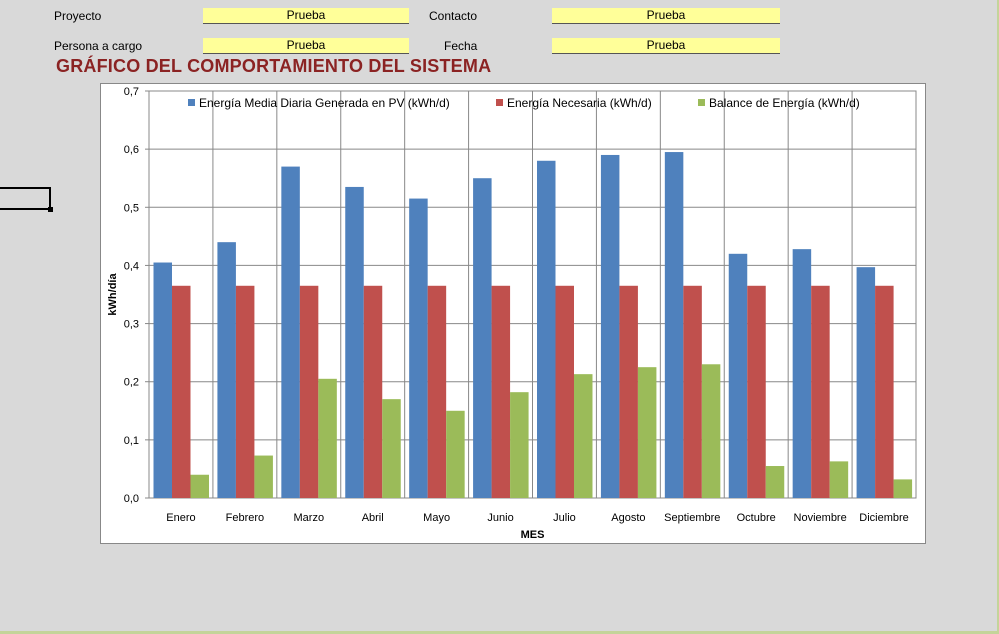 This screenshot has width=999, height=634. I want to click on proyecto-label: Proyecto, so click(78, 16).